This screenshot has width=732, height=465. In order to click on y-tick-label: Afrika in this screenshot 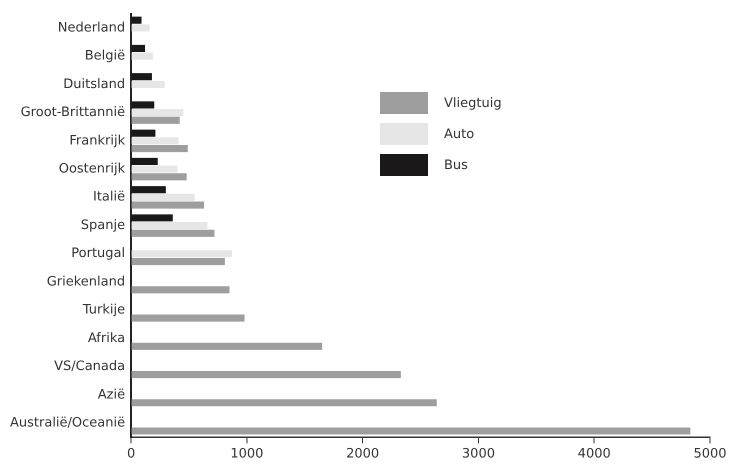, I will do `click(107, 338)`.